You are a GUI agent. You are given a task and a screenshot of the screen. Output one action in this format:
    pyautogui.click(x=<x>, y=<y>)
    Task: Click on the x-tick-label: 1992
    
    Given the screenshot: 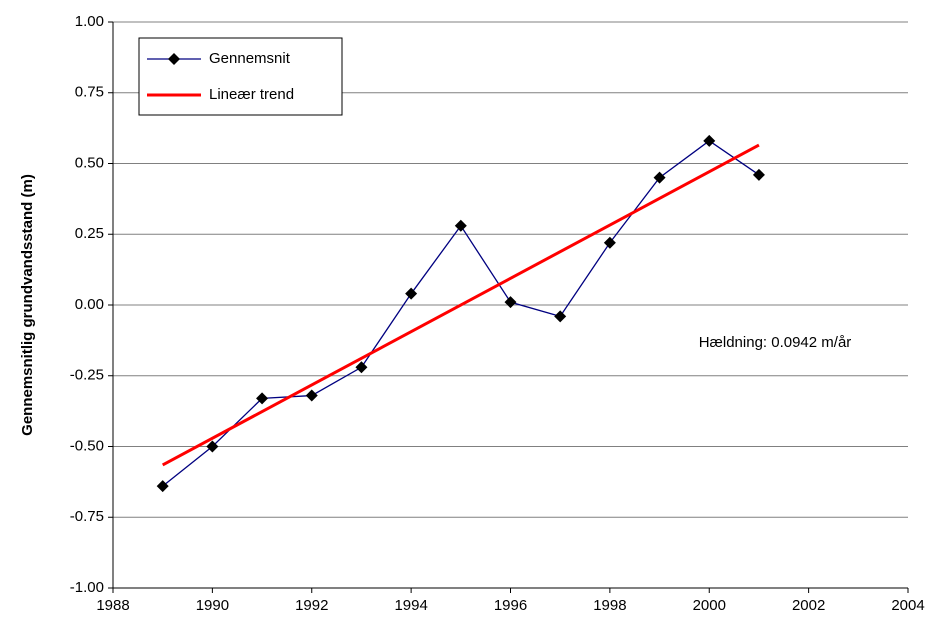 What is the action you would take?
    pyautogui.click(x=311, y=605)
    